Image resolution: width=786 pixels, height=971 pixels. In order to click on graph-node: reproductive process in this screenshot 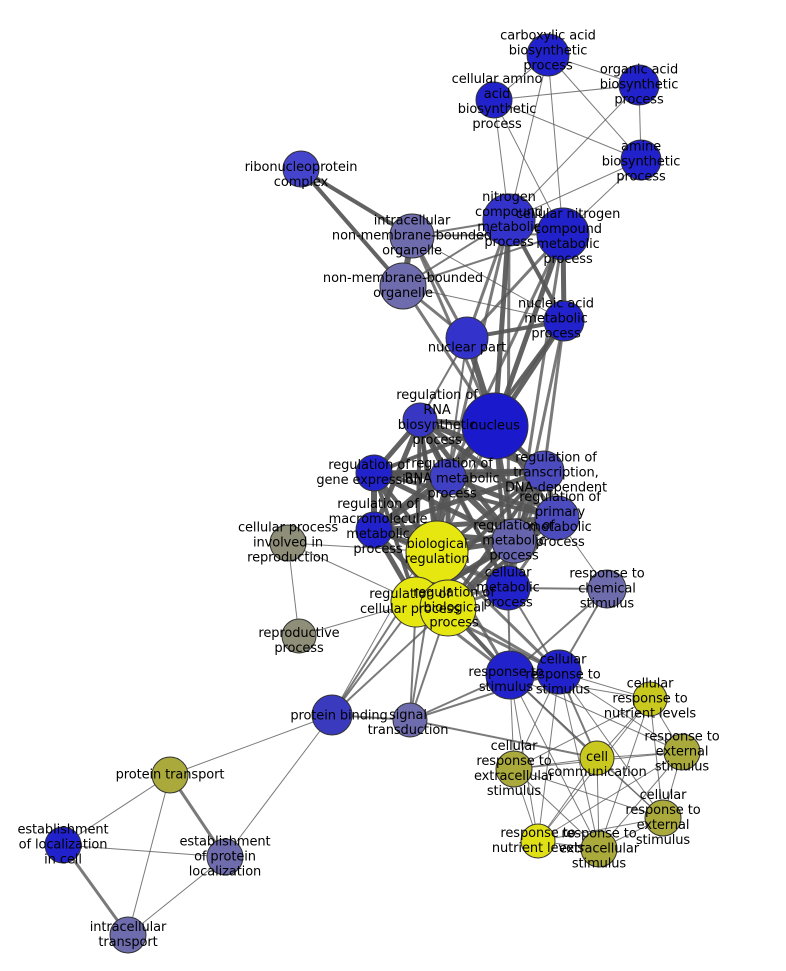, I will do `click(299, 636)`.